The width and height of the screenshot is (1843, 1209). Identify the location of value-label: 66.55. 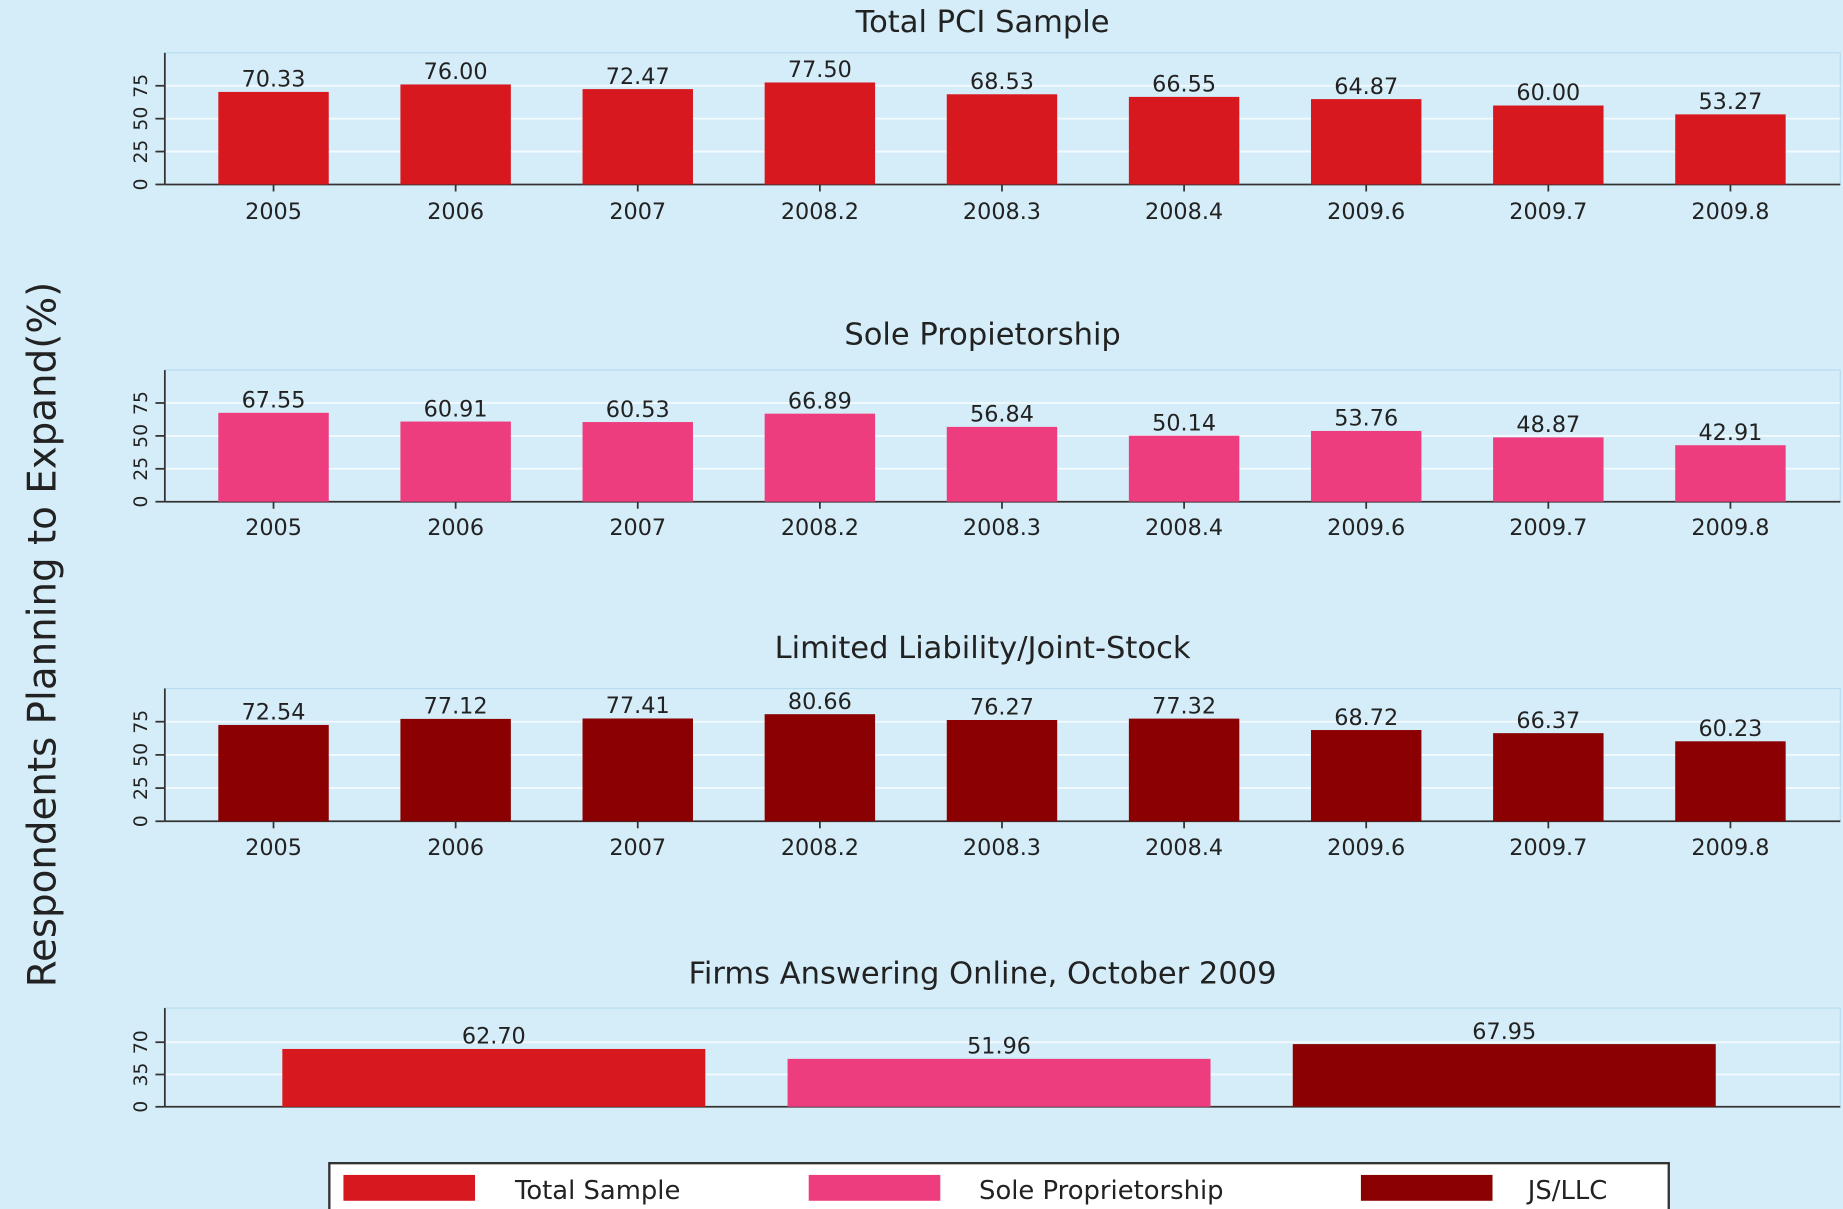
(1184, 85).